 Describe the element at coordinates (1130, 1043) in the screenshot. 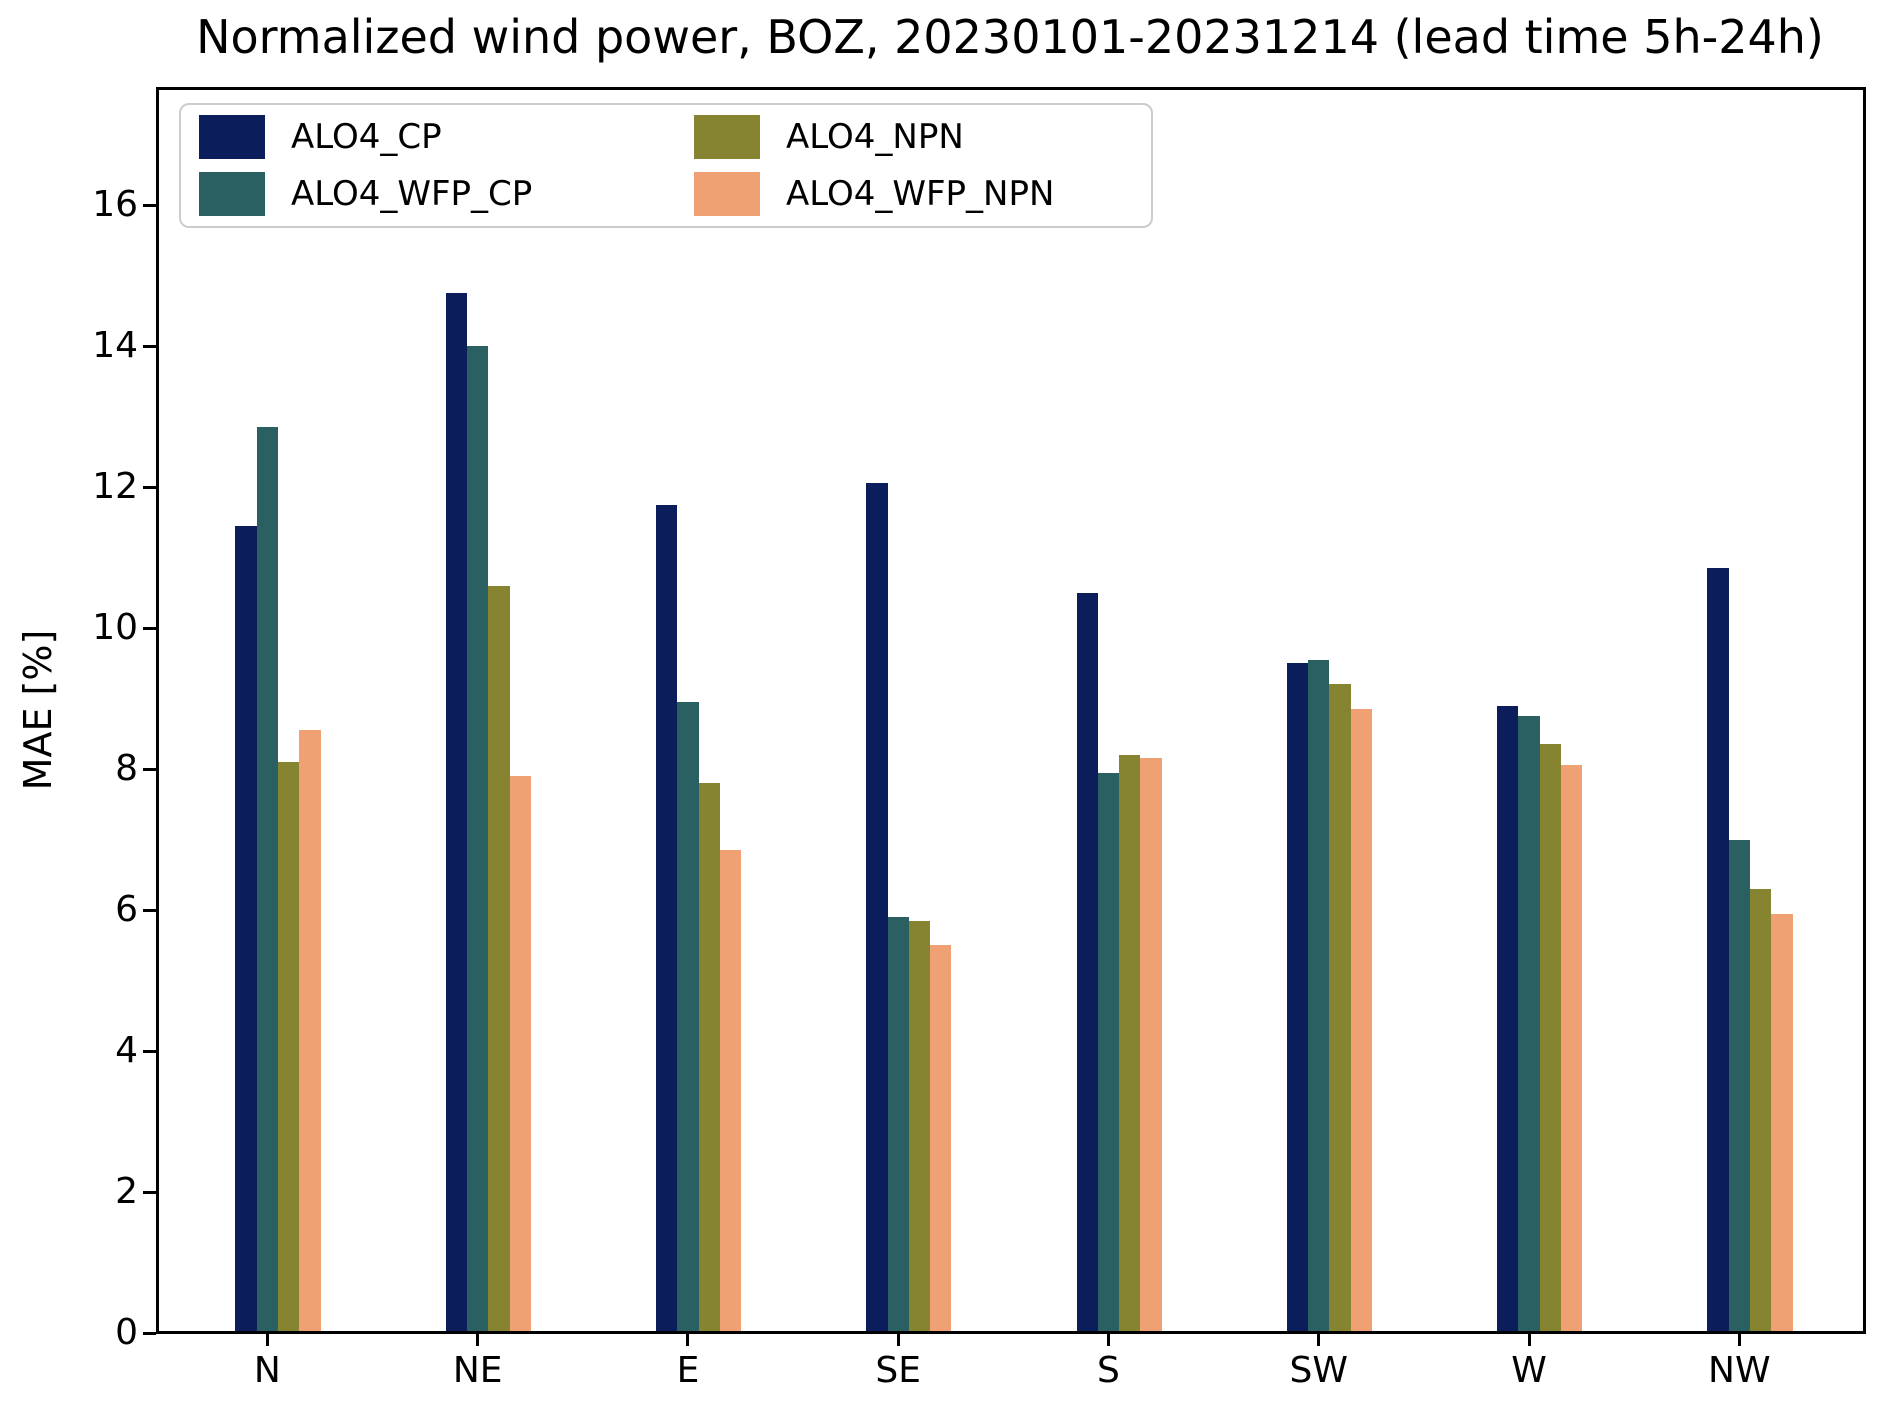

I see `bar-ALO4_NPN-S` at that location.